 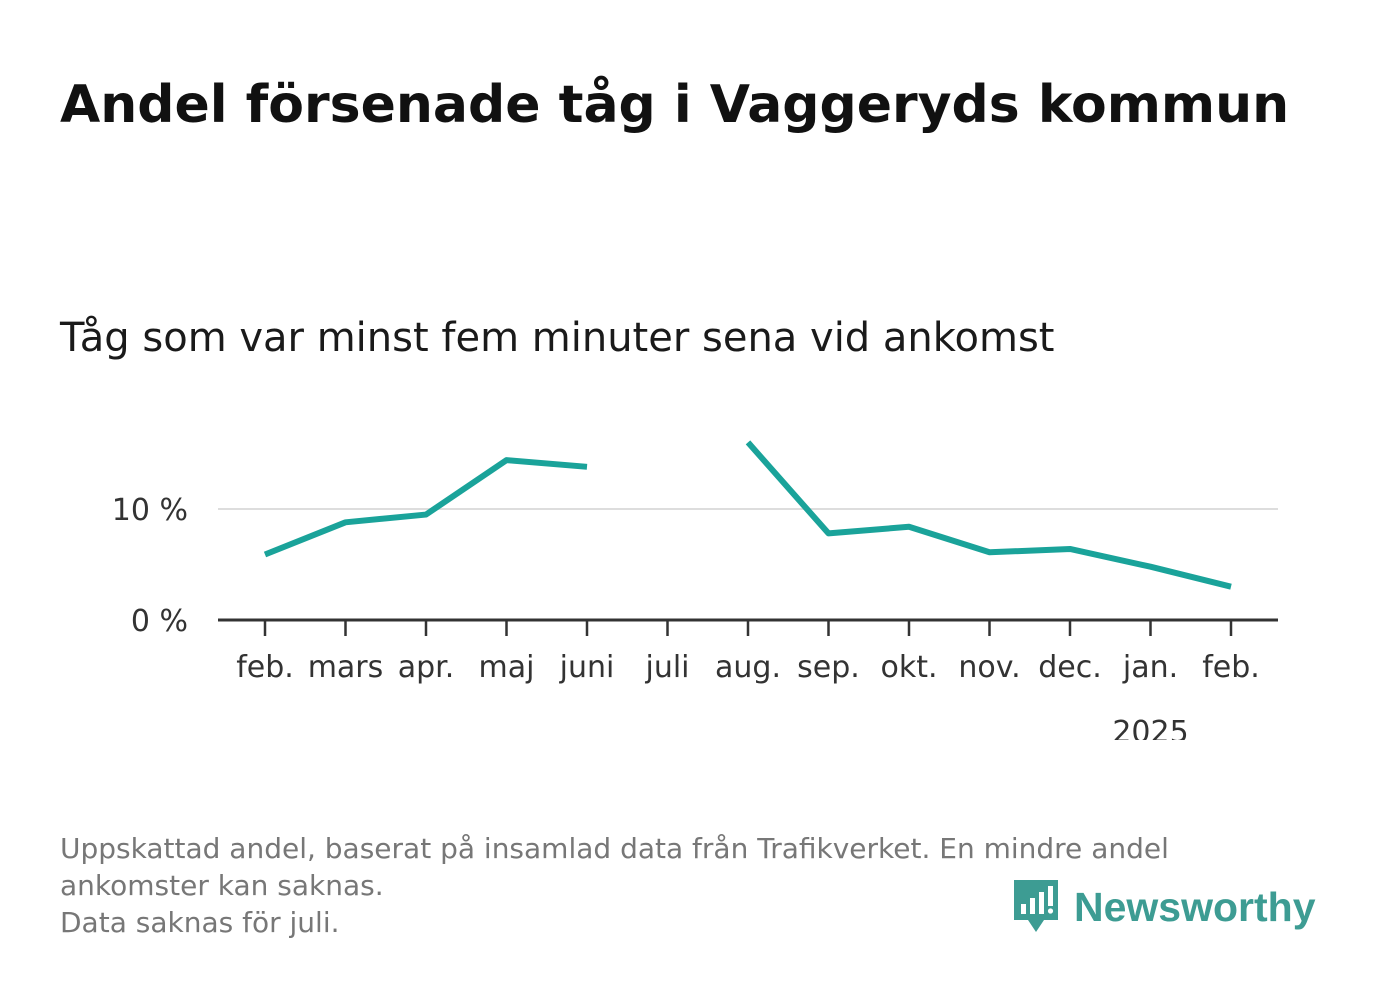 What do you see at coordinates (675, 105) in the screenshot?
I see `chart-title: Andel försenade tåg i Vaggeryds kommun` at bounding box center [675, 105].